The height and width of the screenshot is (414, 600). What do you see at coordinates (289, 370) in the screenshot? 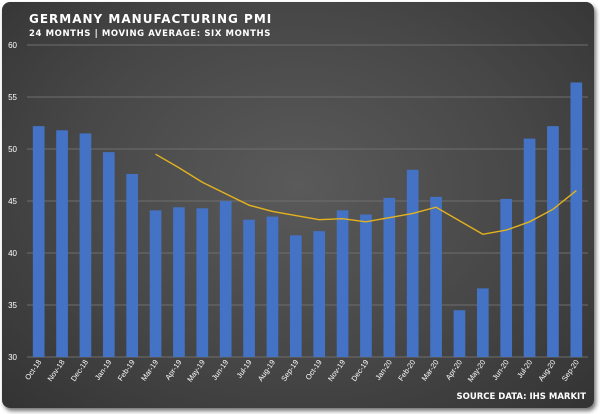
I see `x-tick-label: Sep-19` at bounding box center [289, 370].